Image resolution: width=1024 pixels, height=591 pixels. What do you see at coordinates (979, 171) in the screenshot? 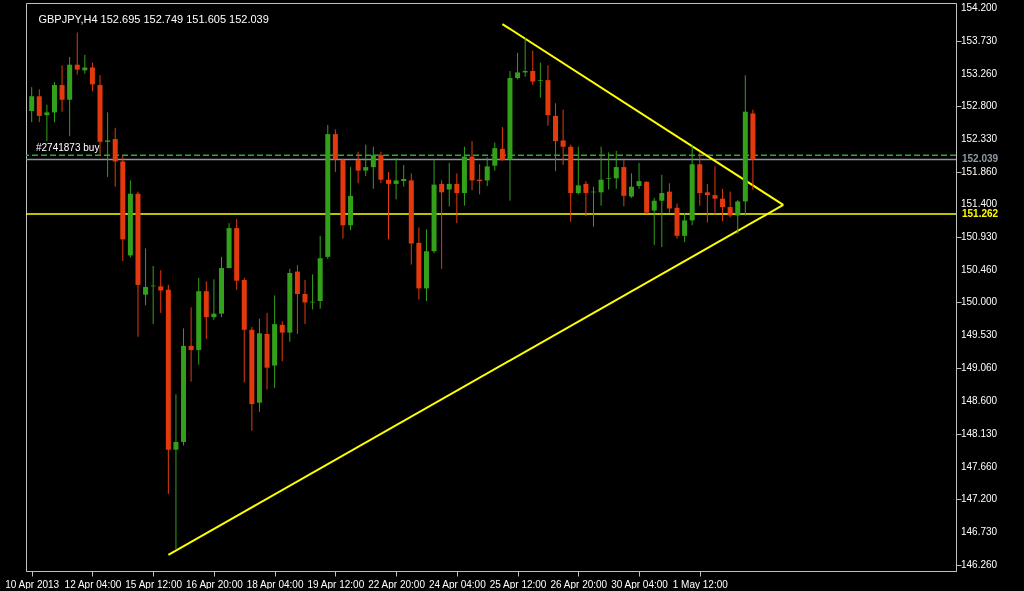
I see `y-tick-label: 151.860` at bounding box center [979, 171].